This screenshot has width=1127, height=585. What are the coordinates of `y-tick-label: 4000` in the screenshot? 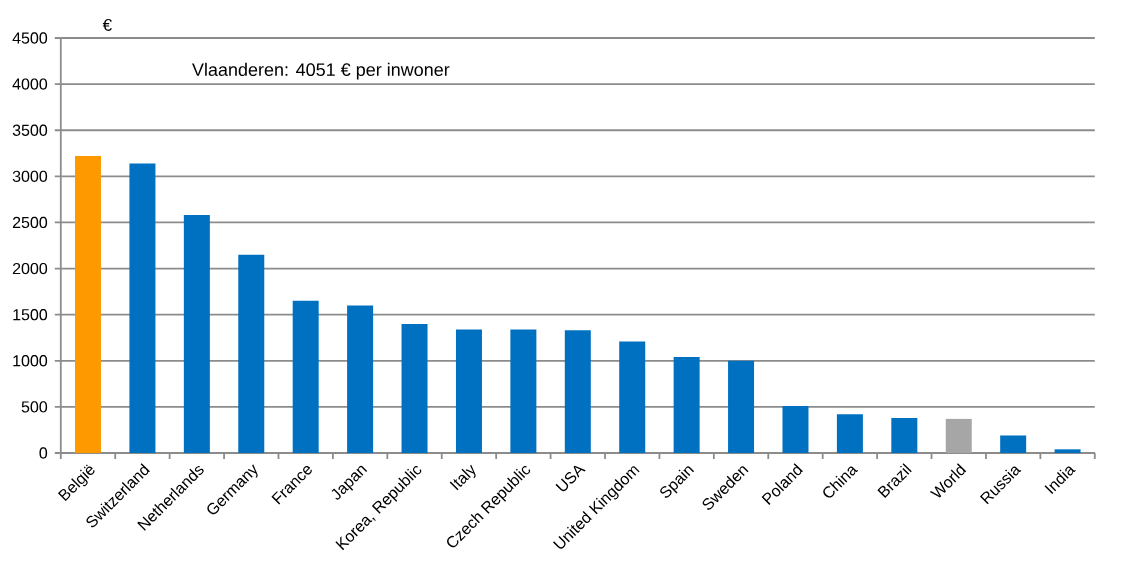 It's located at (30, 84).